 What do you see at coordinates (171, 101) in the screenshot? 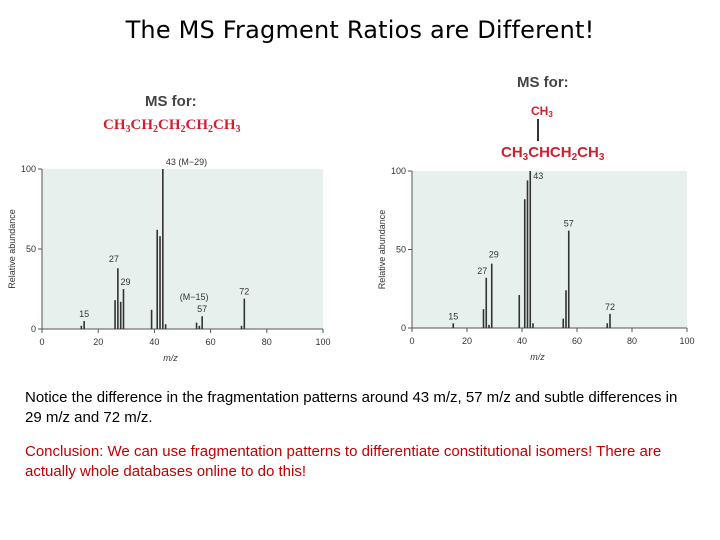
I see `left-ms-label: MS for:` at bounding box center [171, 101].